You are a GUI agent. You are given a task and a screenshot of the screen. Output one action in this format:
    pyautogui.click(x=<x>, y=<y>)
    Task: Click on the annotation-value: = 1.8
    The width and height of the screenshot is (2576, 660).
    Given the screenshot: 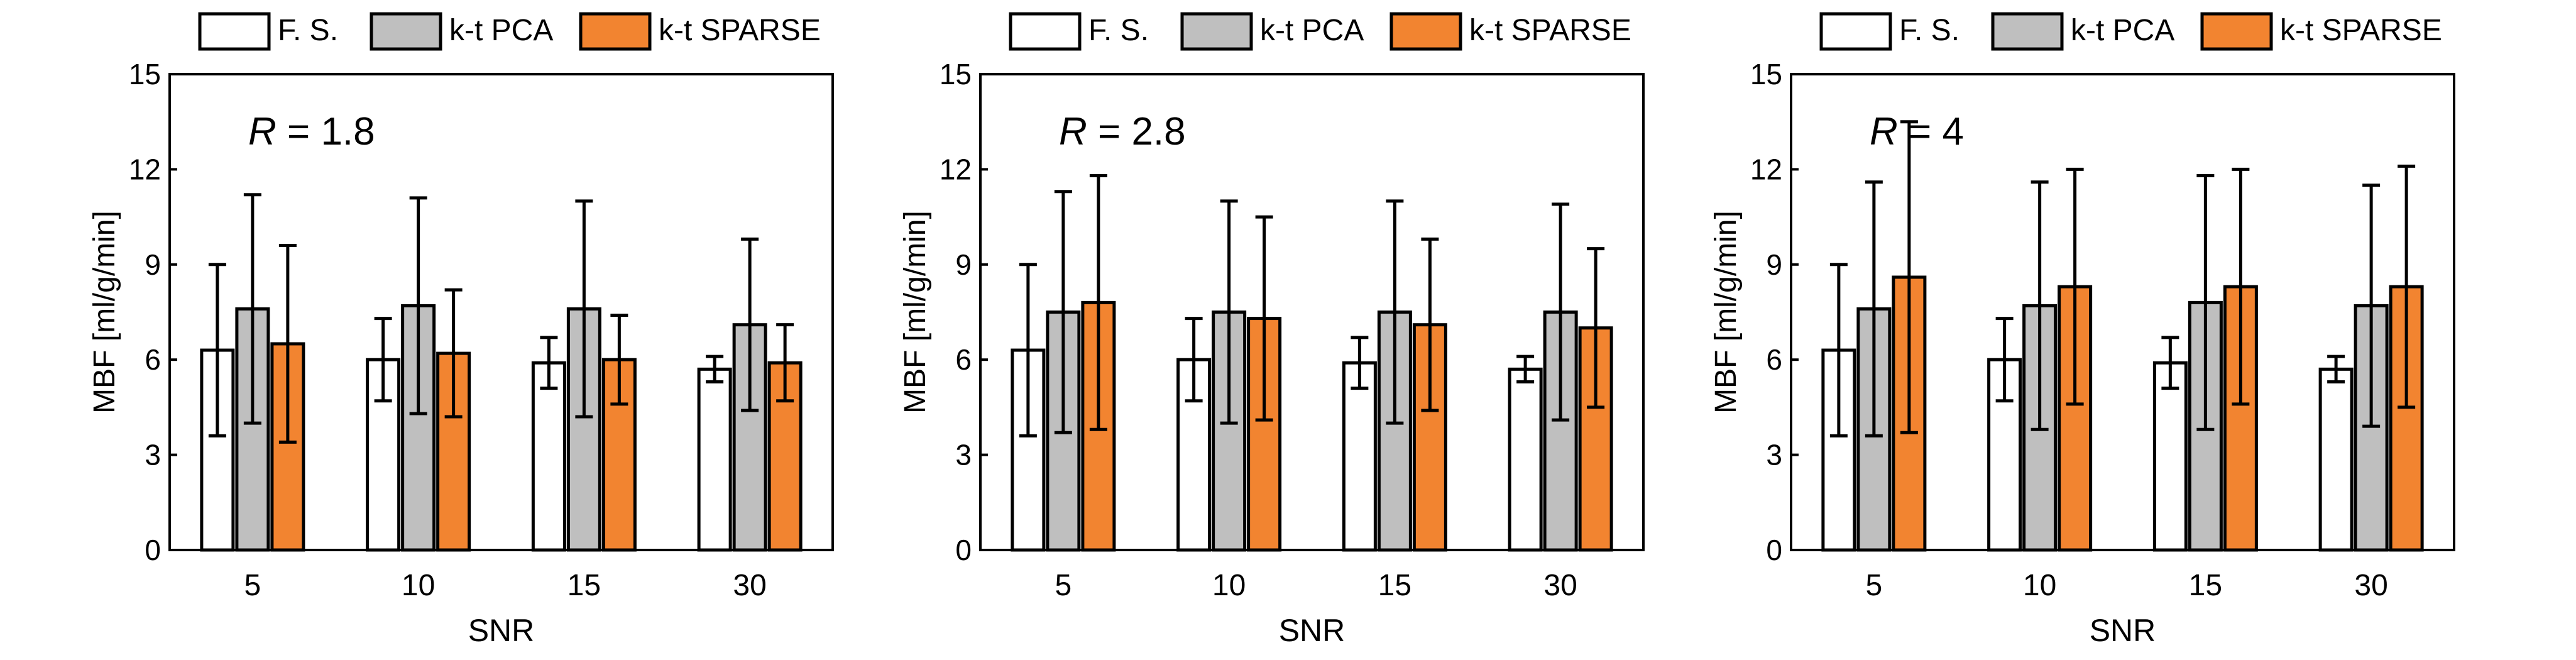 What is the action you would take?
    pyautogui.click(x=326, y=131)
    